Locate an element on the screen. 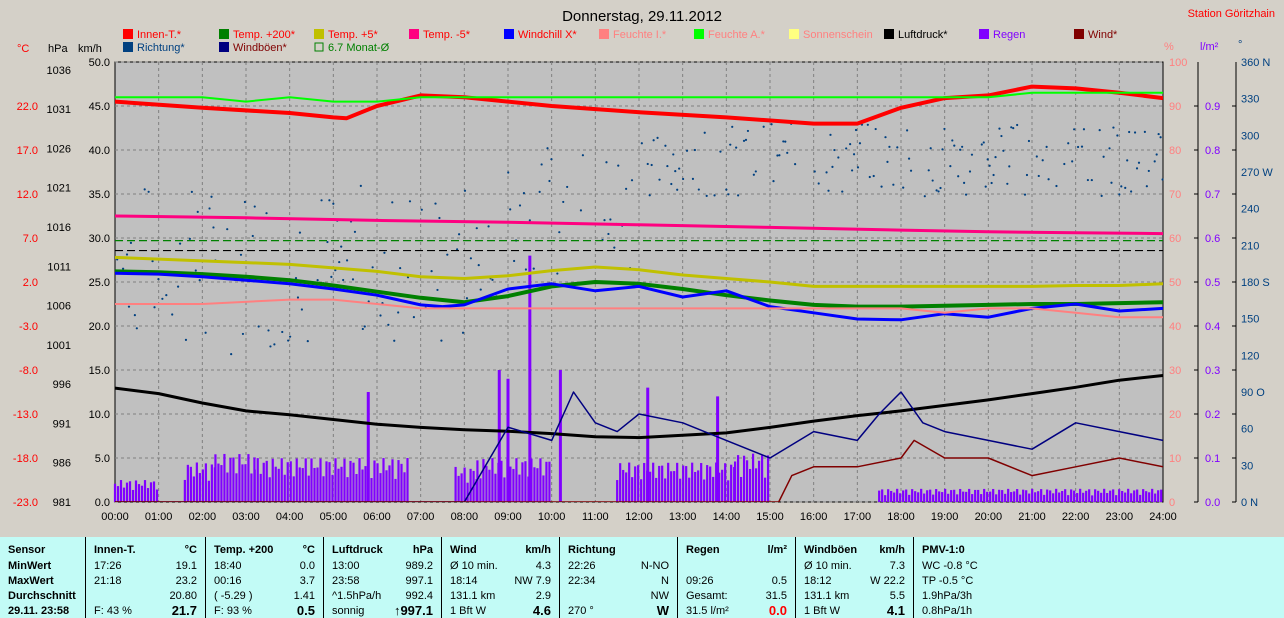 This screenshot has width=1284, height=618. pressure-tick: 1011 is located at coordinates (59, 267).